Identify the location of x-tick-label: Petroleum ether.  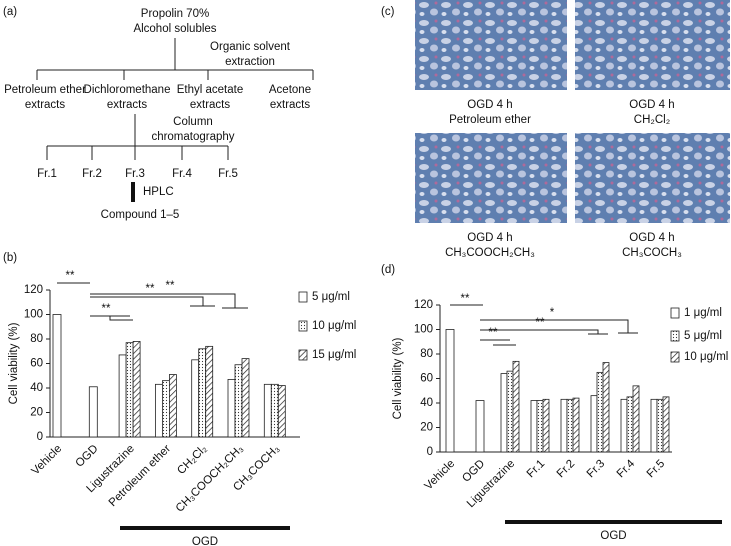
(140, 476).